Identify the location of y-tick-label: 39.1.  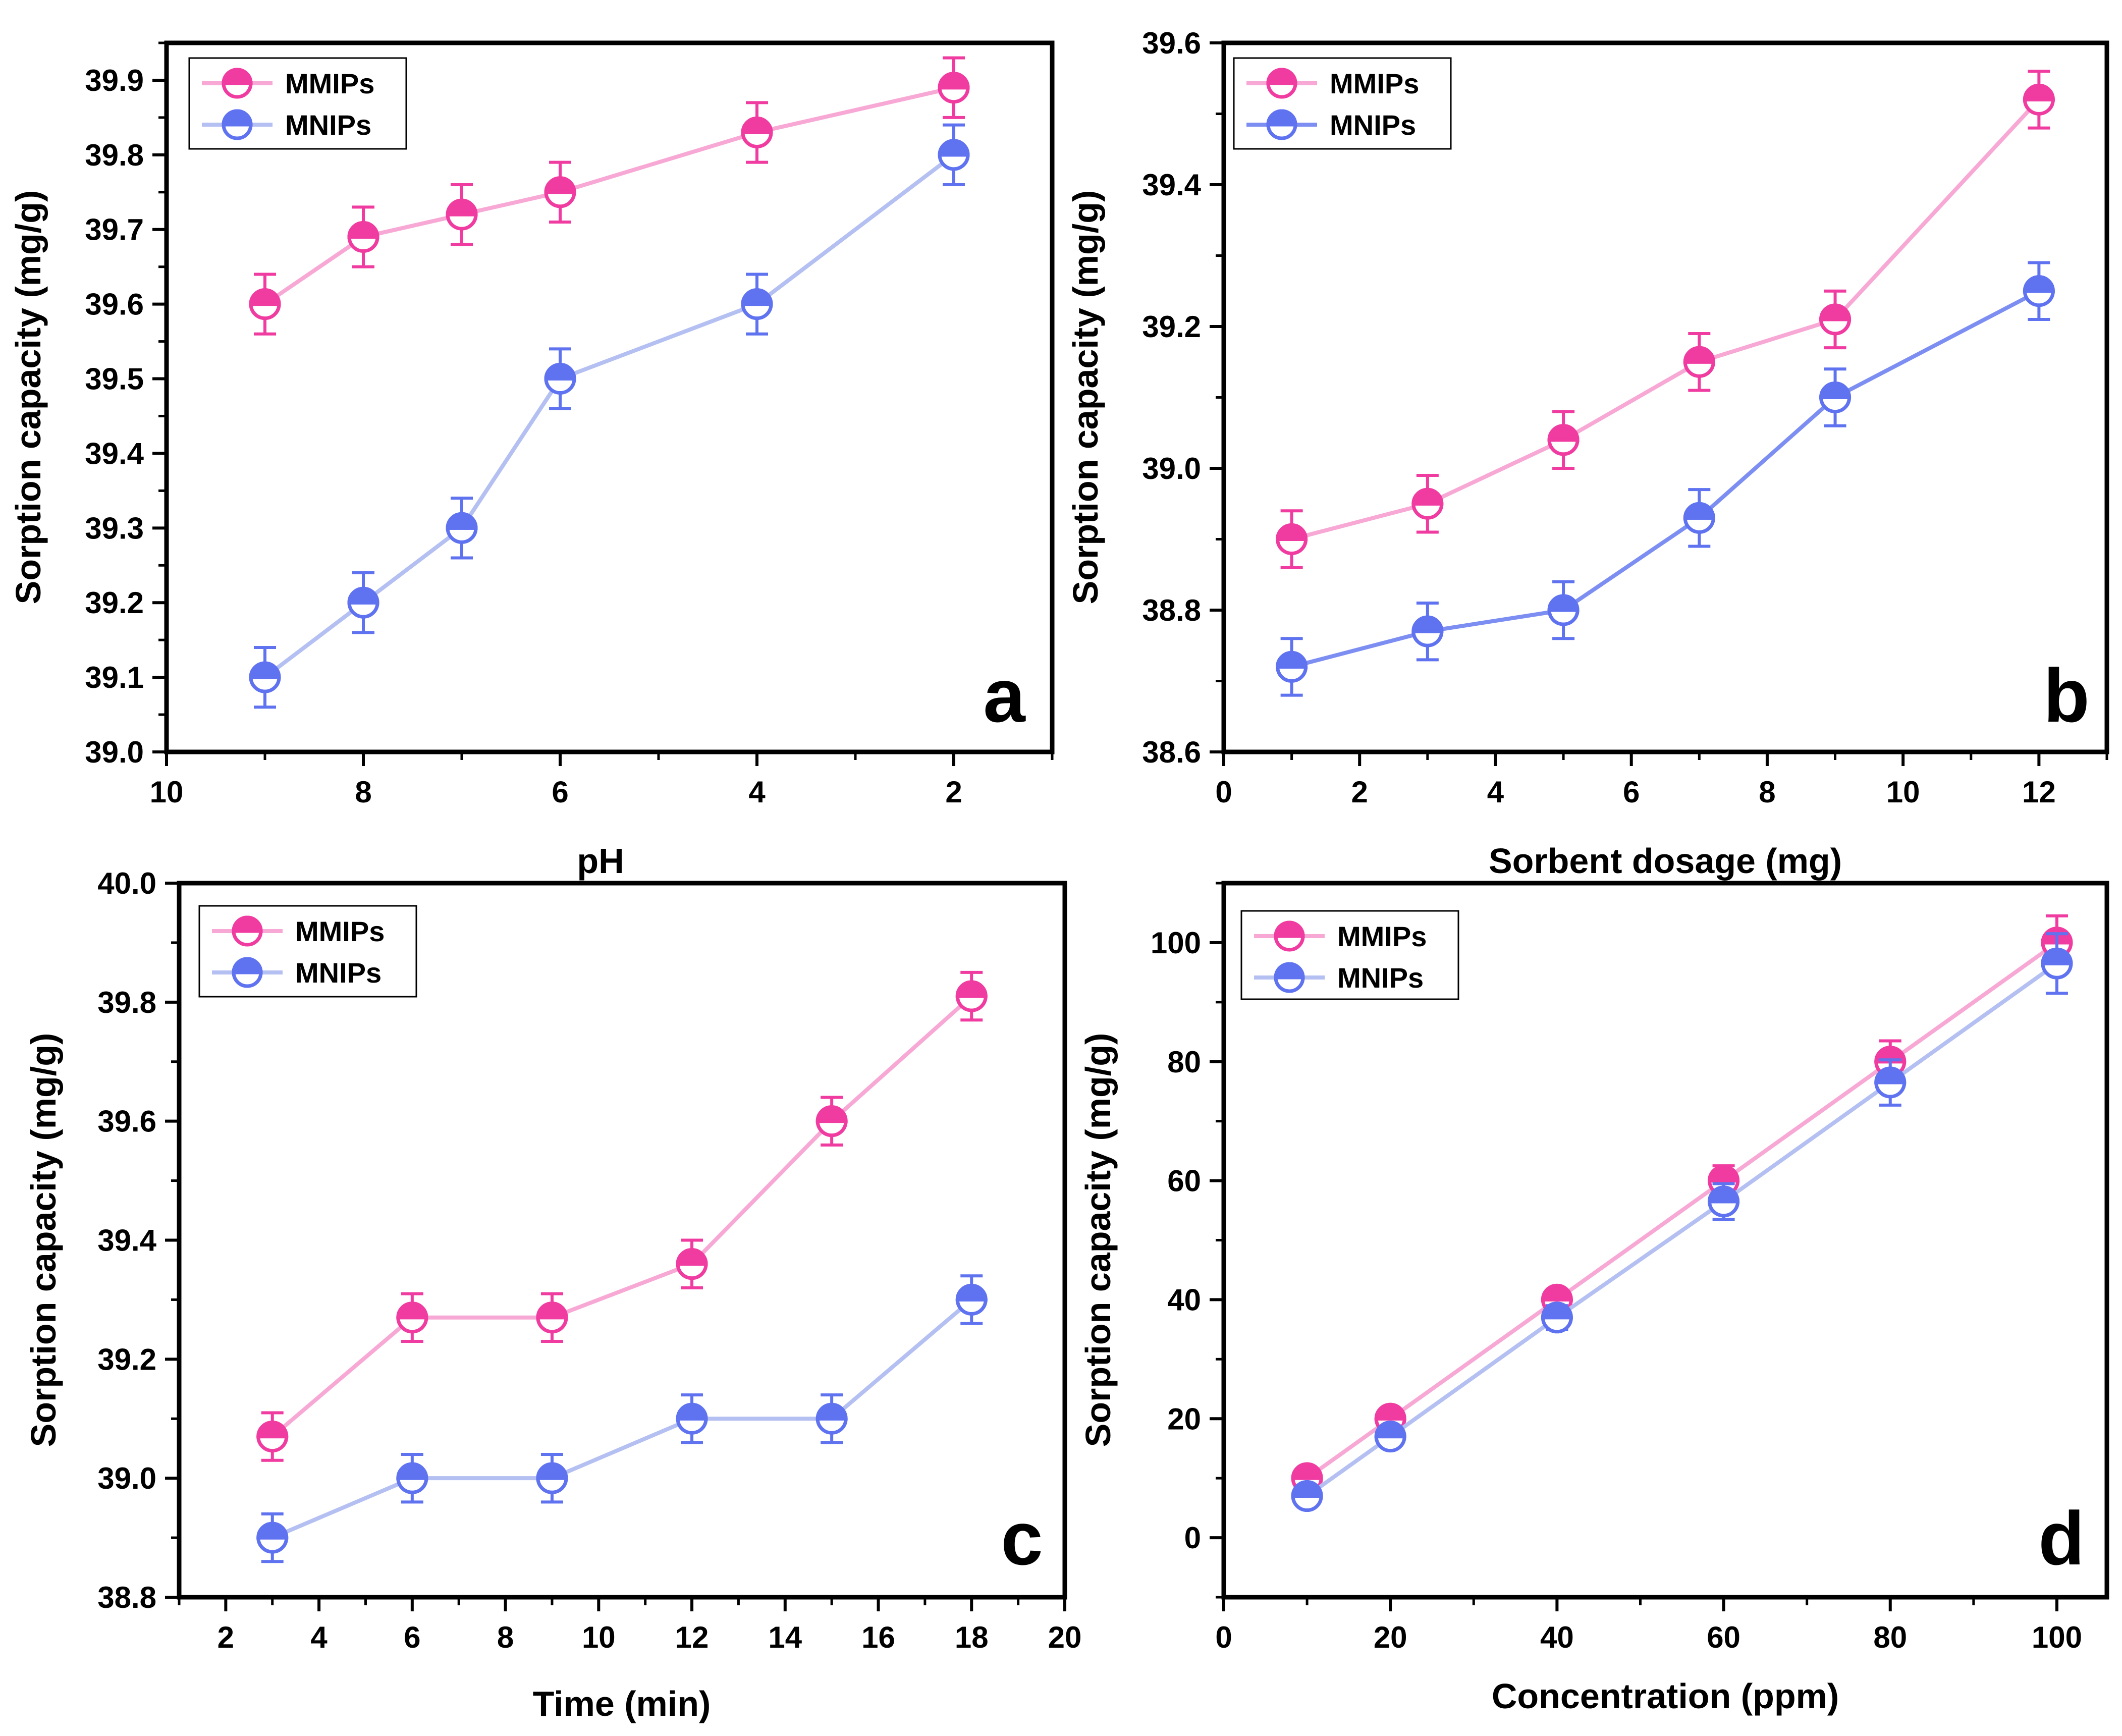
(115, 677).